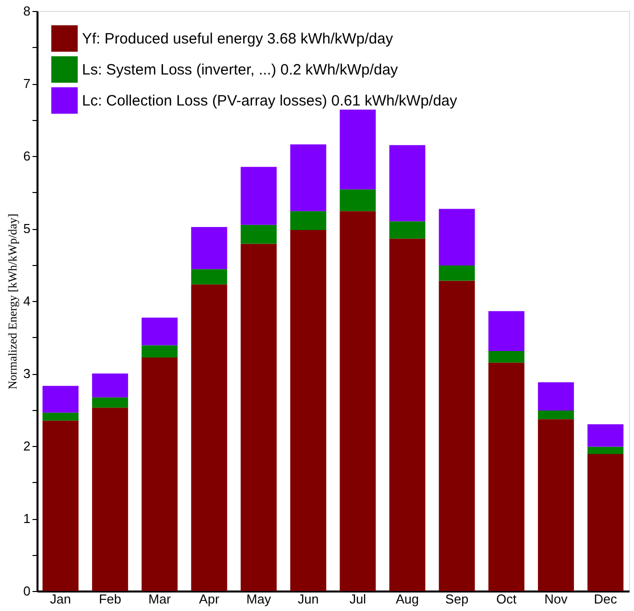 The height and width of the screenshot is (611, 634). What do you see at coordinates (308, 599) in the screenshot?
I see `x-tick-label: Jun` at bounding box center [308, 599].